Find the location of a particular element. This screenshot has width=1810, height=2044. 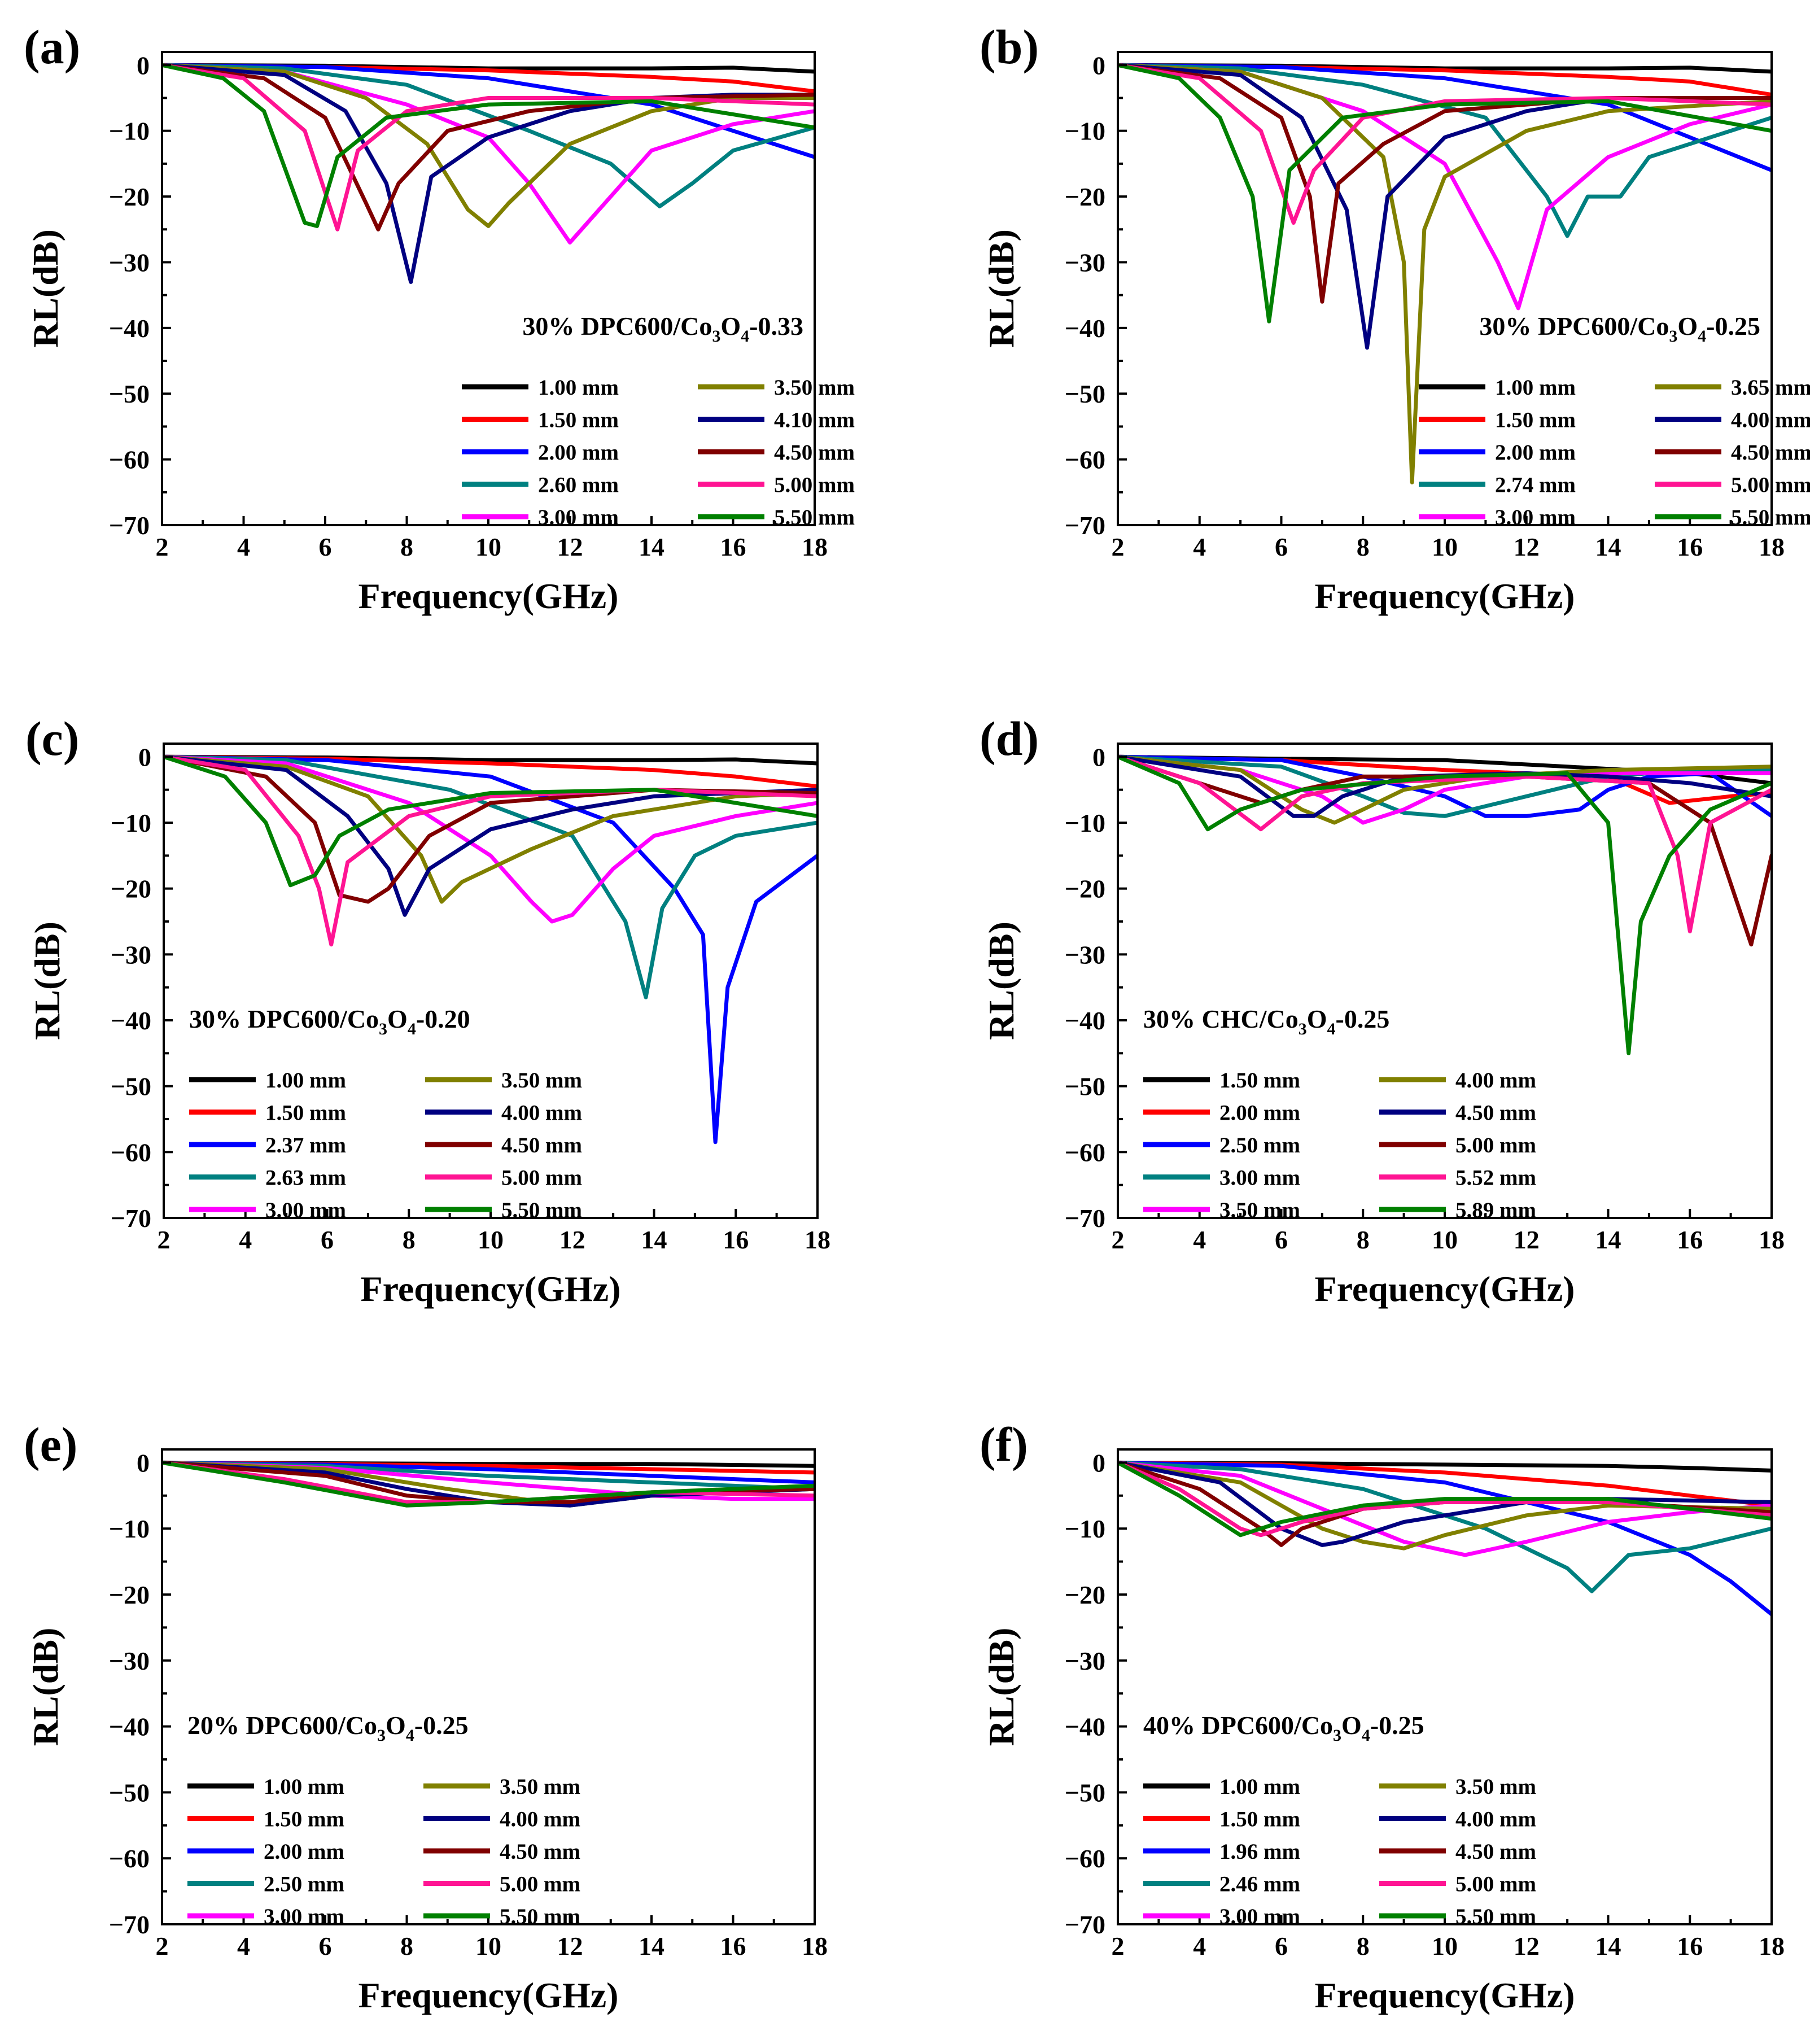

legend-title-text: 30% CHC/Co is located at coordinates (1221, 1019).